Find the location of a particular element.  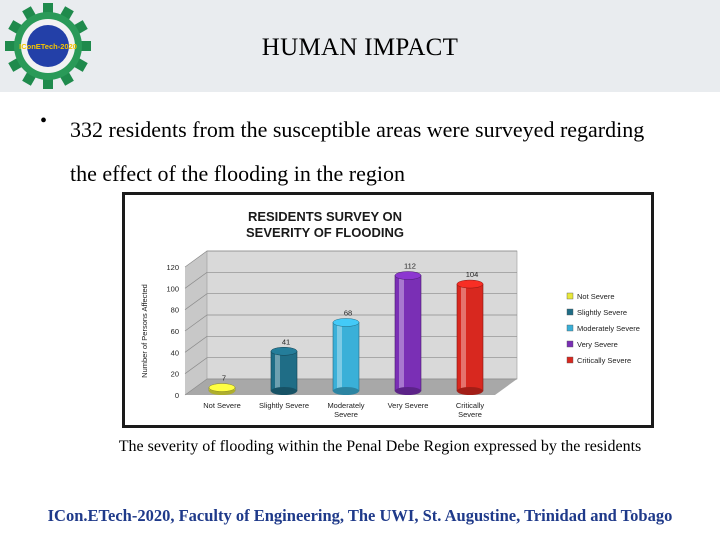

legend-label: Very Severe is located at coordinates (597, 344).